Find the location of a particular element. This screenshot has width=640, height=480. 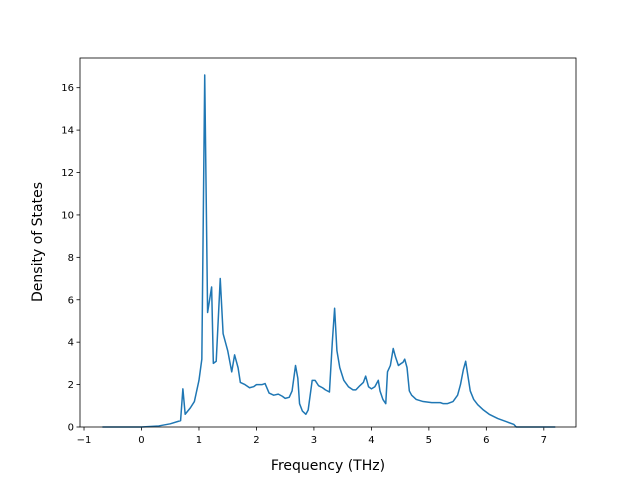

y-tick-label: 6 is located at coordinates (71, 300).